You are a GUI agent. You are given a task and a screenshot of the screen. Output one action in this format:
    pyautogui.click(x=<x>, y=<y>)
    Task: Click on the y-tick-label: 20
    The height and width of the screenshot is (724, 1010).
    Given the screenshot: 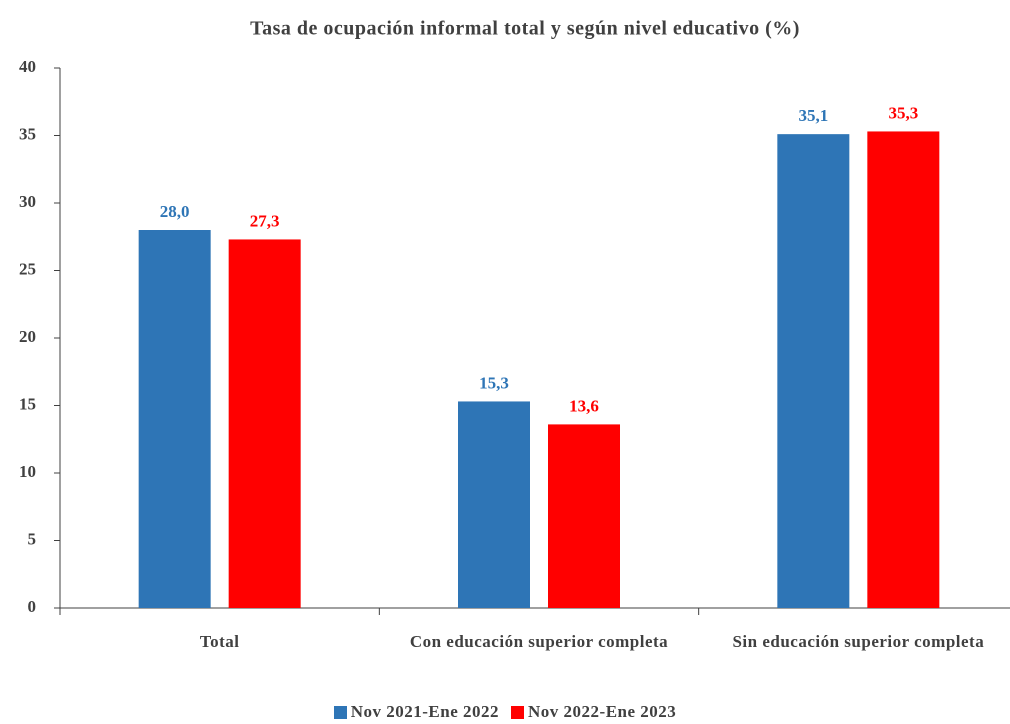 What is the action you would take?
    pyautogui.click(x=27, y=336)
    